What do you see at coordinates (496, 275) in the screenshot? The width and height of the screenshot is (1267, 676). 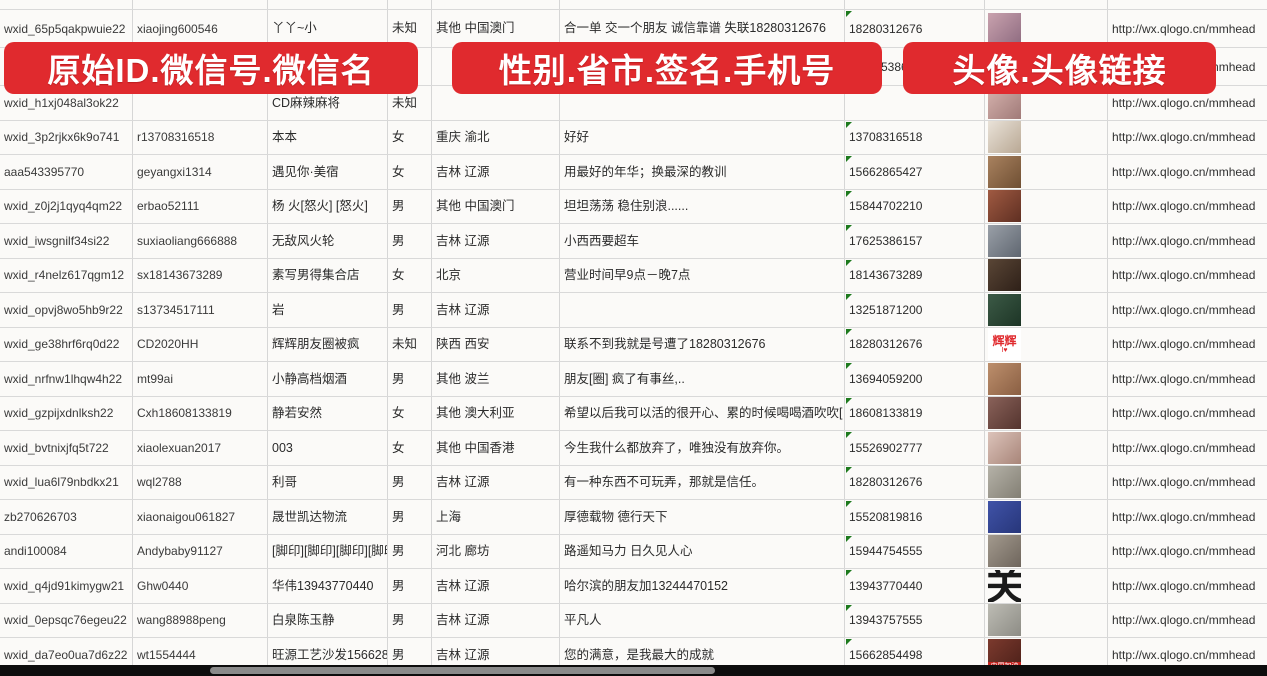 I see `cell-province-city: 北京` at bounding box center [496, 275].